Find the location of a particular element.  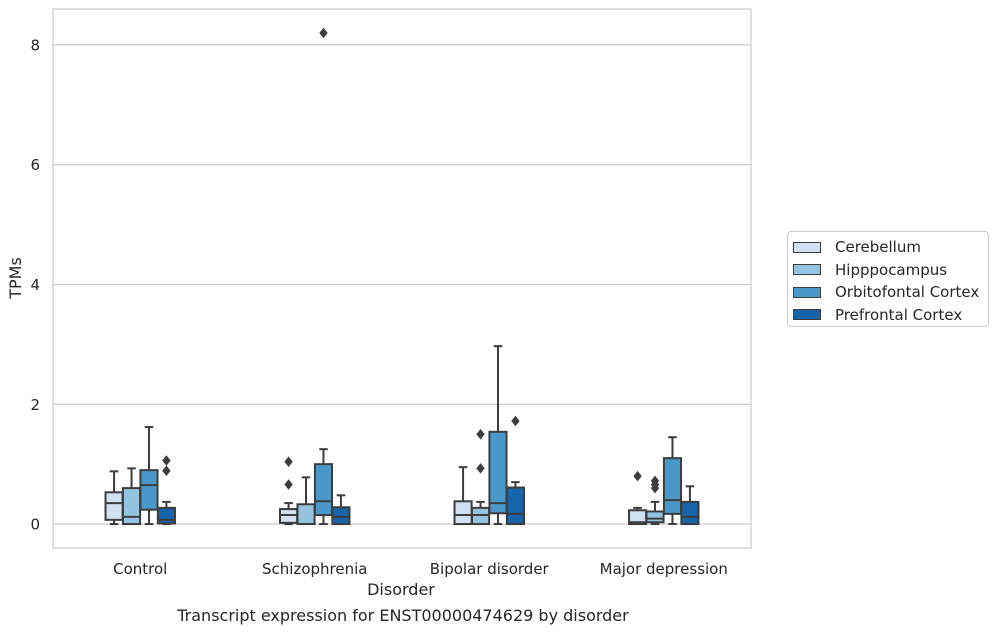

box-schizophrenia-hipppocampus-body is located at coordinates (306, 514).